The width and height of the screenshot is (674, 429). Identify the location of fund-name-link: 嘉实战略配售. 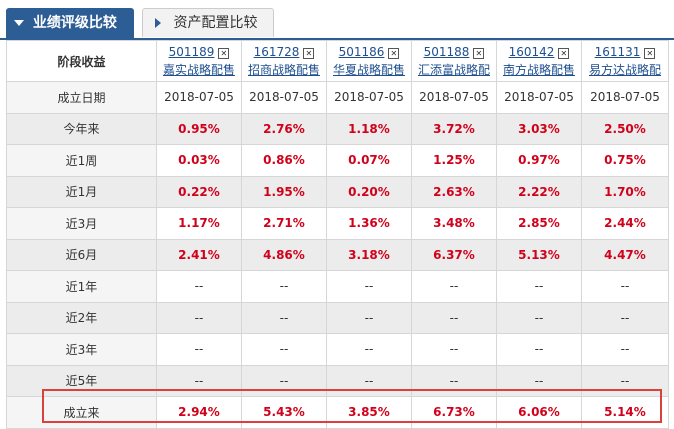
(198, 69).